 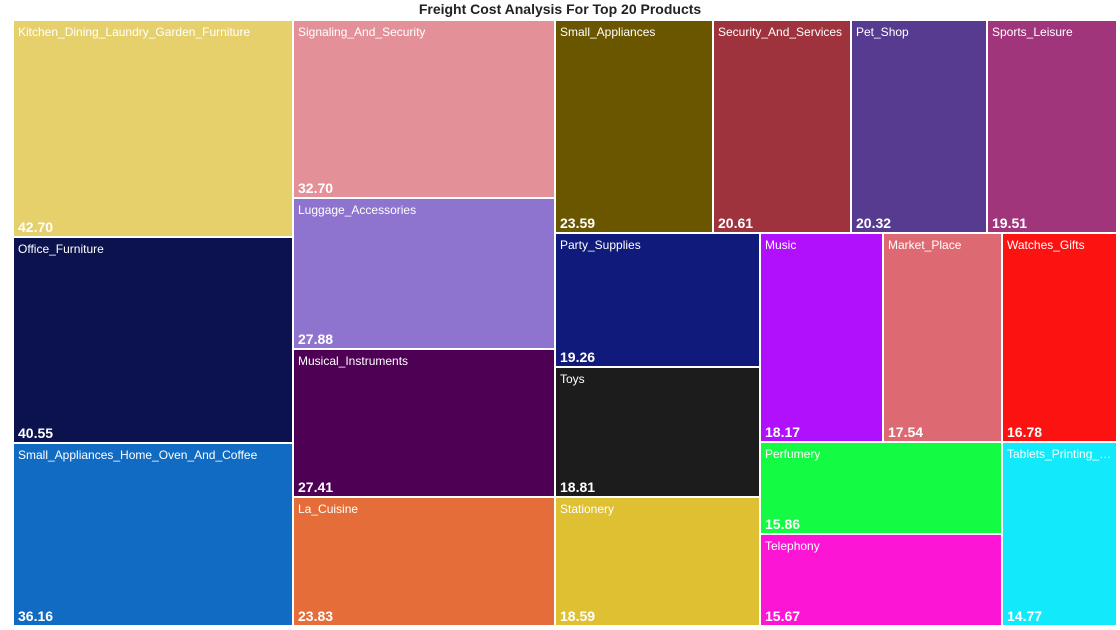 What do you see at coordinates (874, 223) in the screenshot?
I see `tile-value: 20.32` at bounding box center [874, 223].